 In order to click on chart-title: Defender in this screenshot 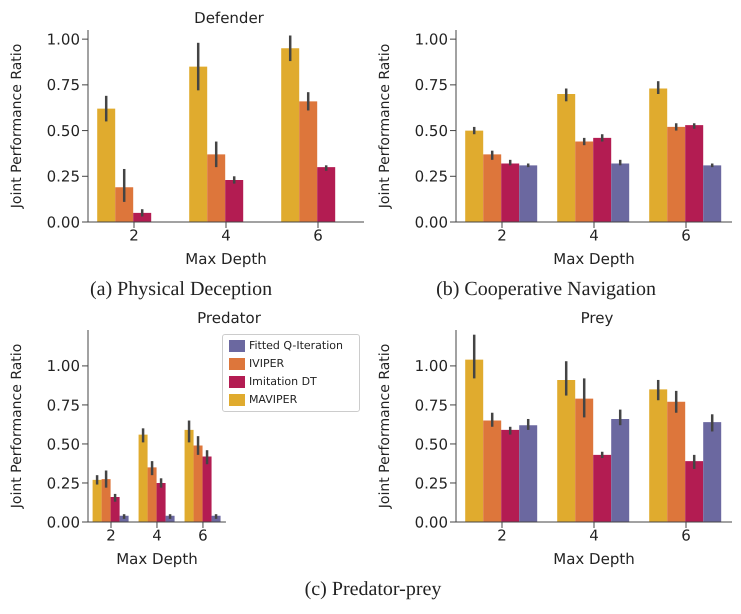, I will do `click(229, 18)`.